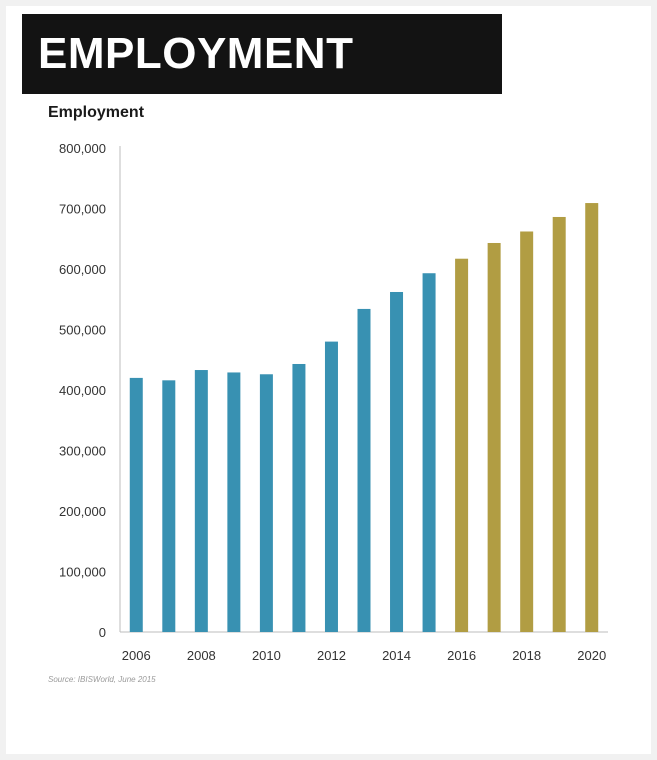 Image resolution: width=657 pixels, height=760 pixels. Describe the element at coordinates (461, 655) in the screenshot. I see `x-tick-label: 2016` at that location.